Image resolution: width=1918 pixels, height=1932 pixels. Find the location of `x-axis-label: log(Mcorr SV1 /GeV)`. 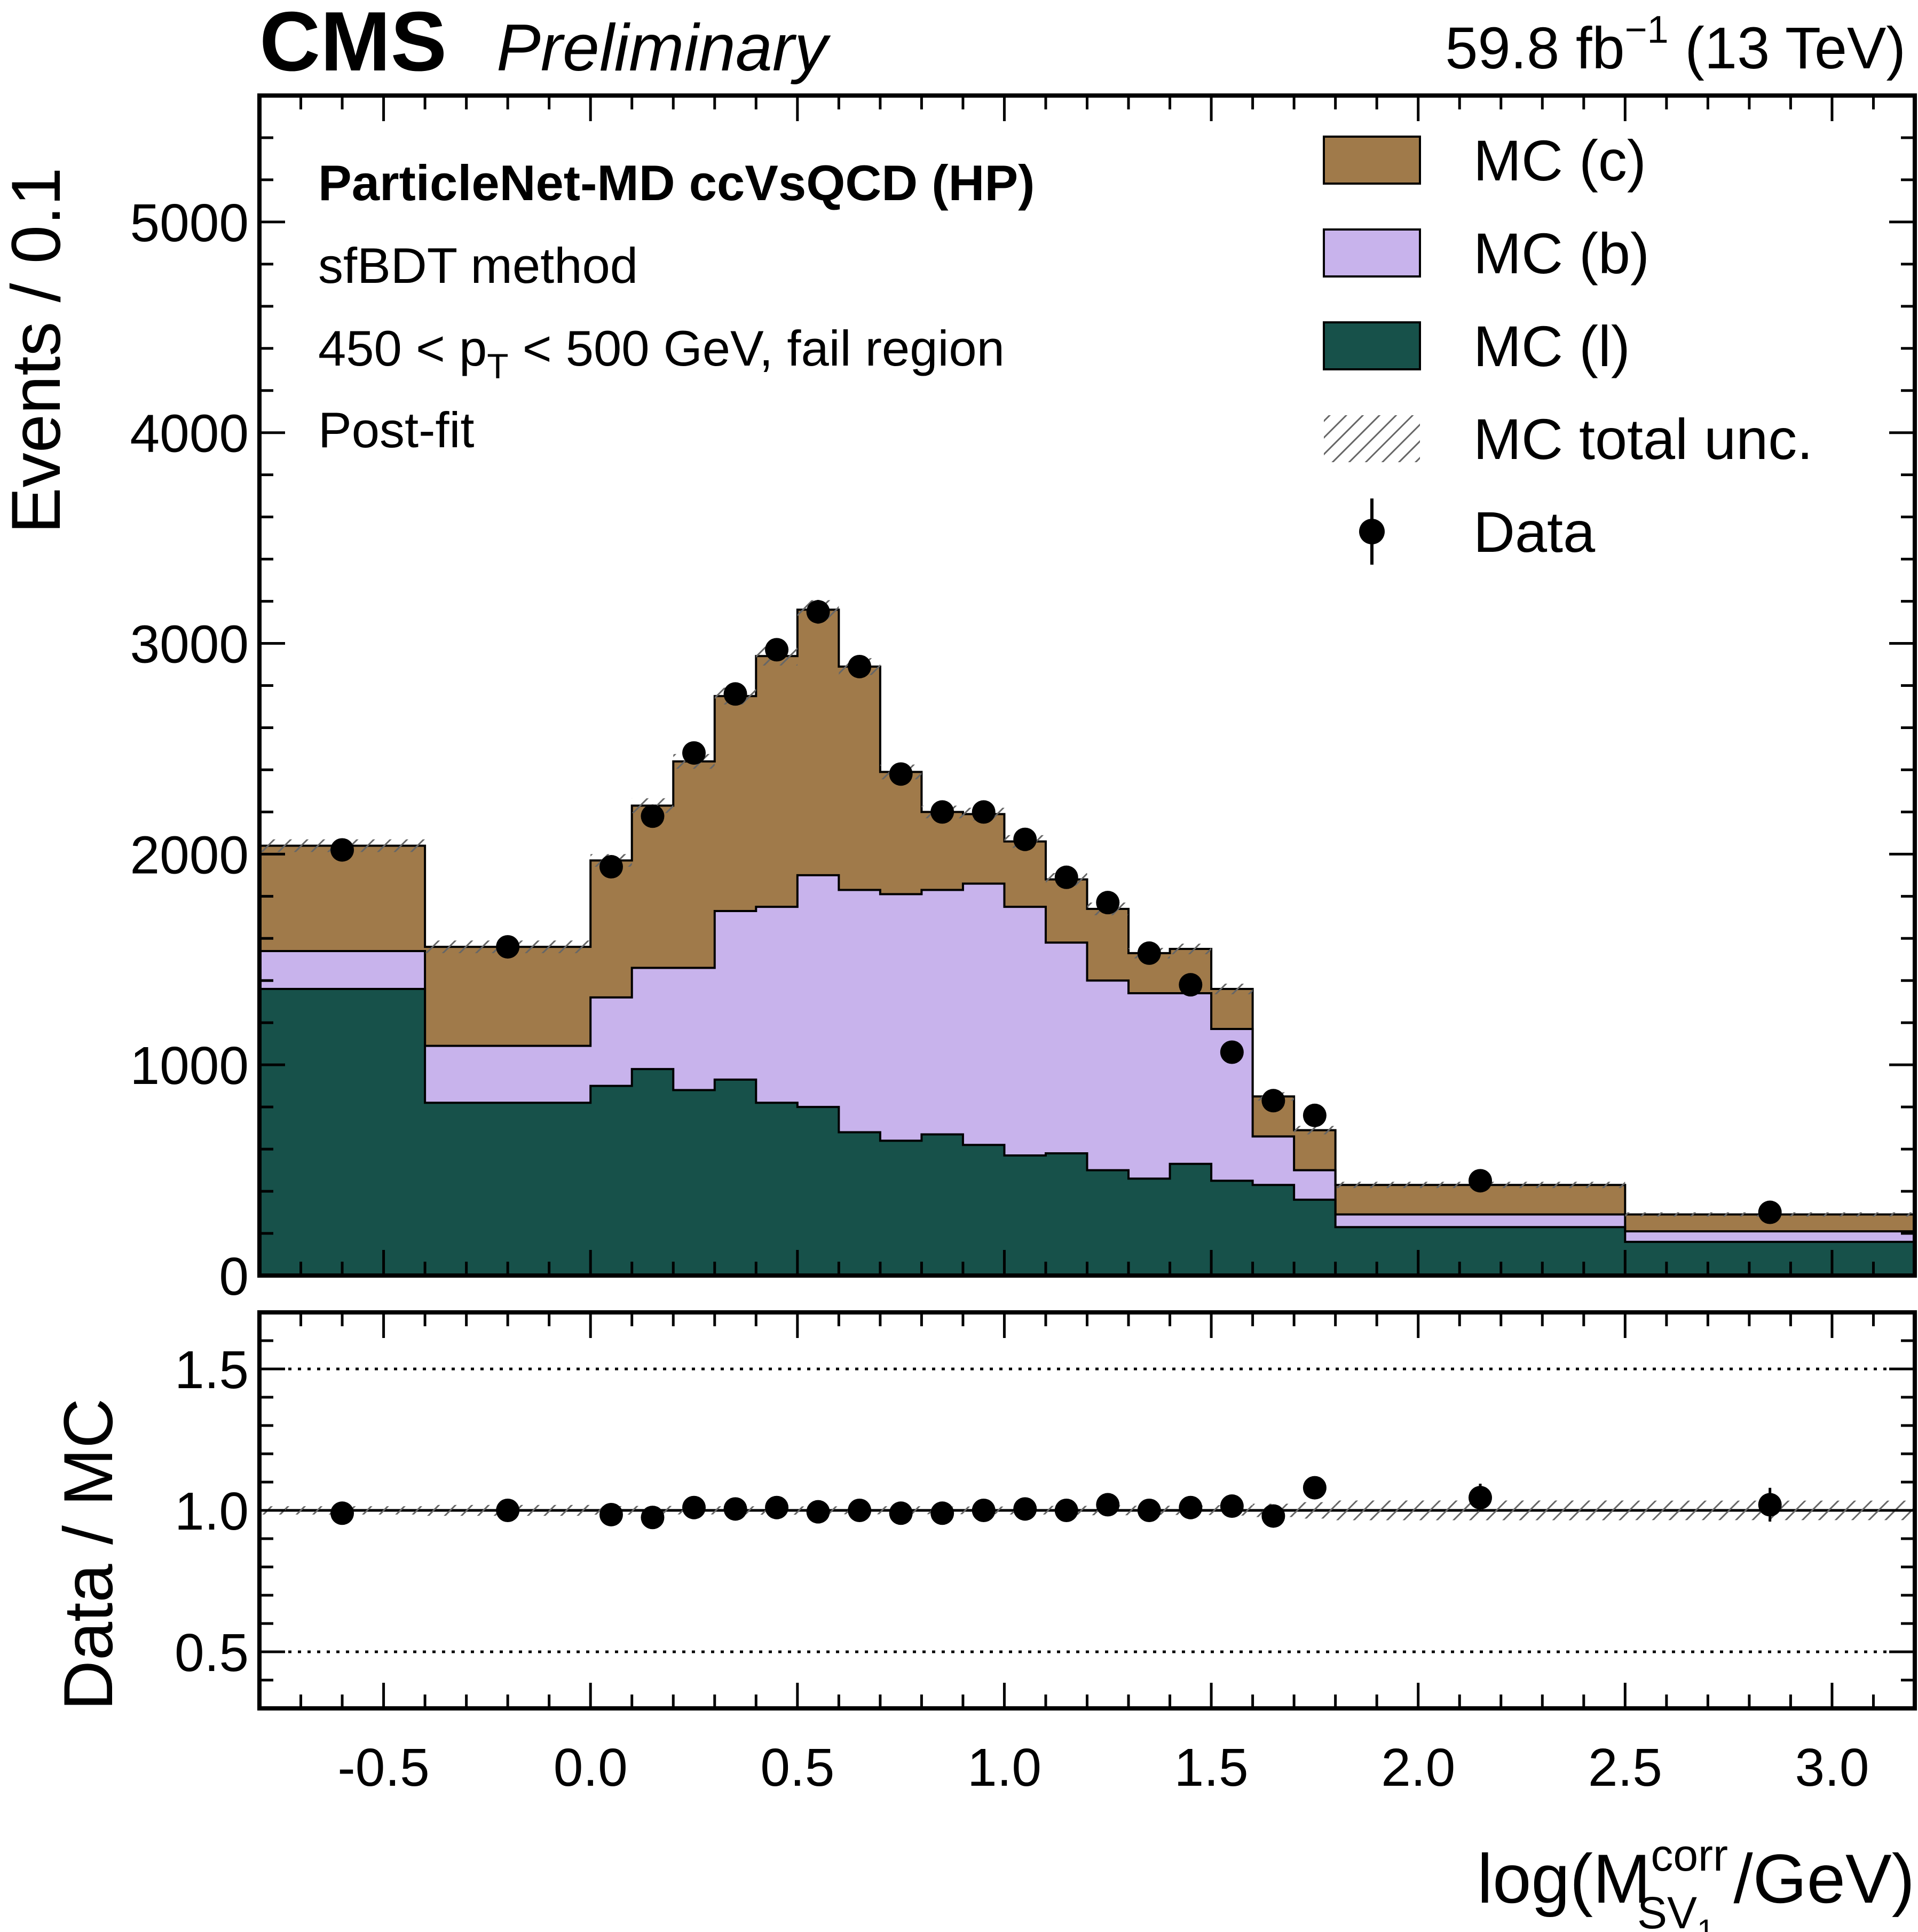

x-axis-label: log(Mcorr SV1 /GeV) is located at coordinates (1696, 1881).